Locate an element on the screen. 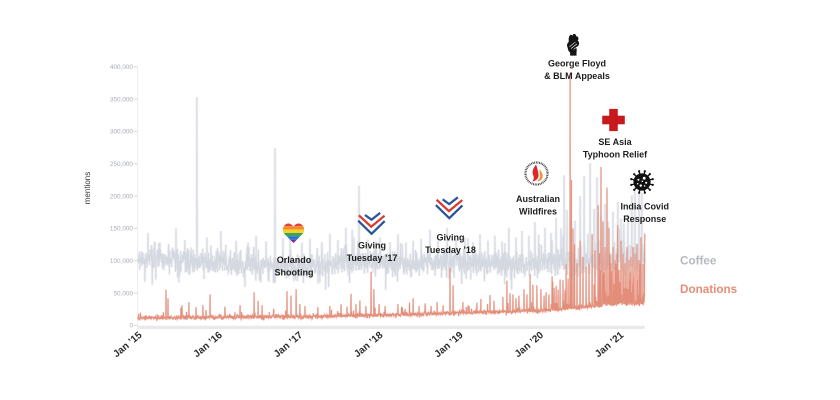  svg-text: Orlando is located at coordinates (294, 260).